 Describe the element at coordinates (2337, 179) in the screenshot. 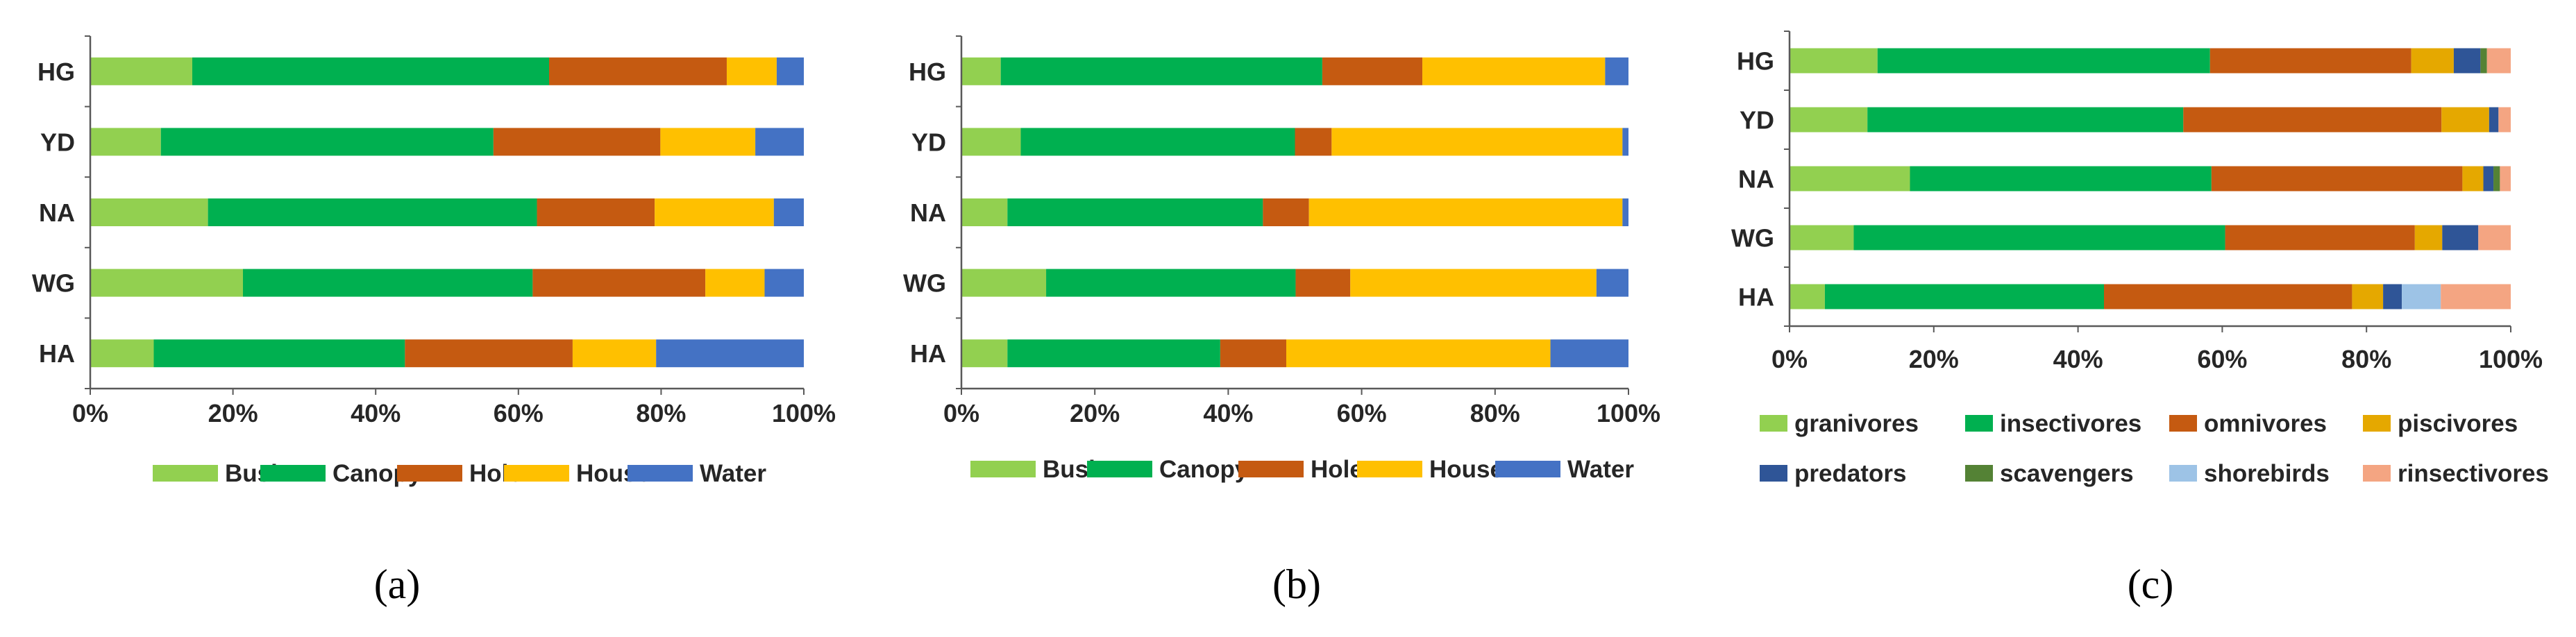

I see `bar-segment-omnivores-na` at that location.